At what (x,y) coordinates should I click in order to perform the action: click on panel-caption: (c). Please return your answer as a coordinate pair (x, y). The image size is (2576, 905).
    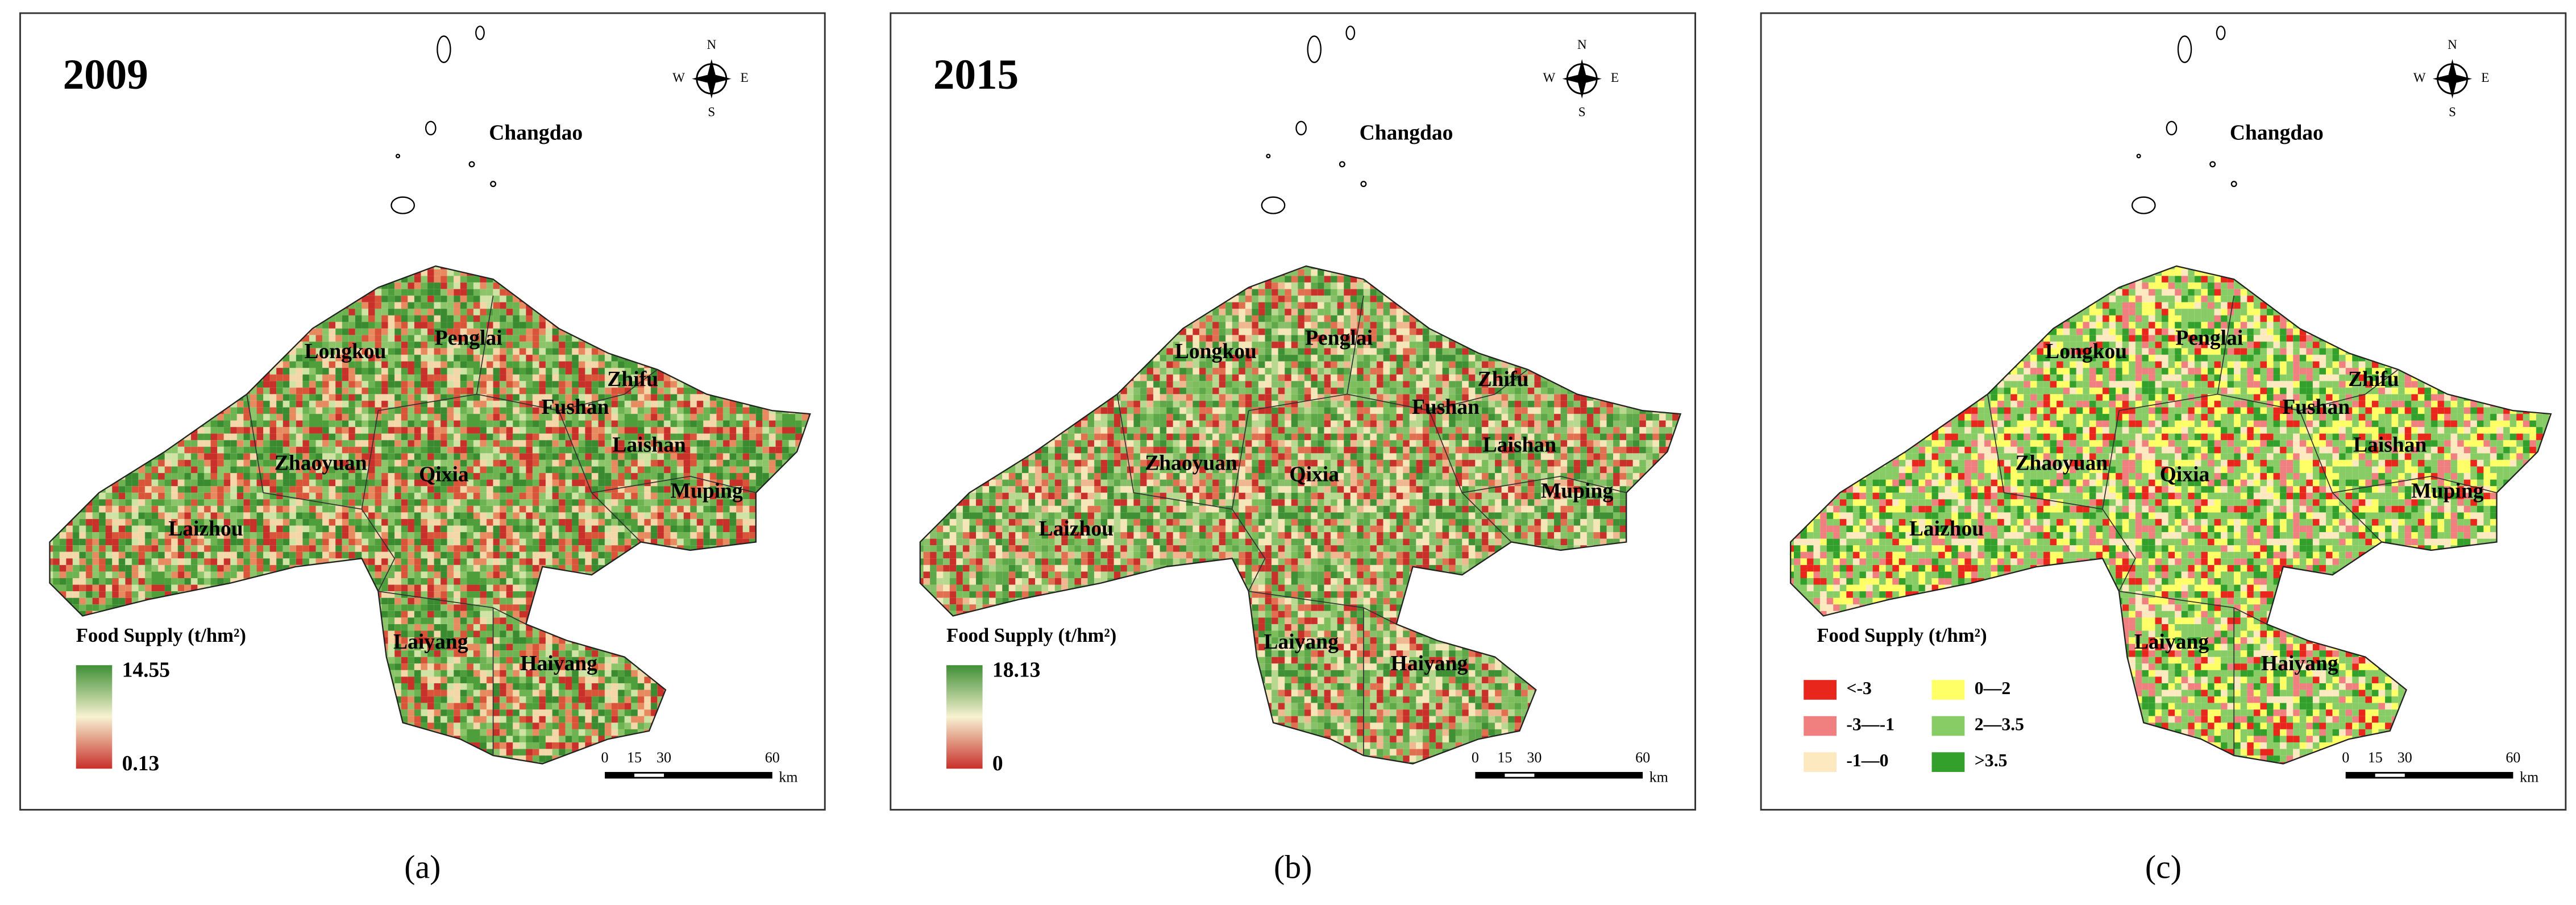
    Looking at the image, I should click on (2163, 868).